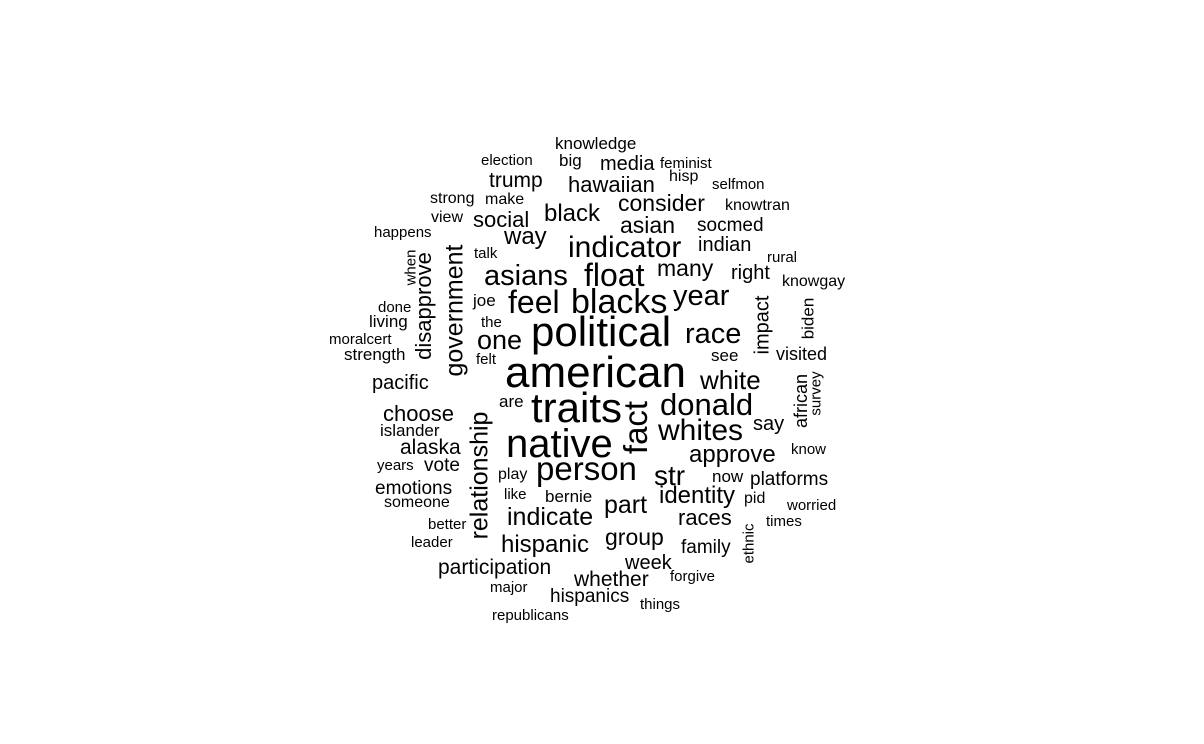 The height and width of the screenshot is (744, 1204). Describe the element at coordinates (442, 465) in the screenshot. I see `word: vote` at that location.